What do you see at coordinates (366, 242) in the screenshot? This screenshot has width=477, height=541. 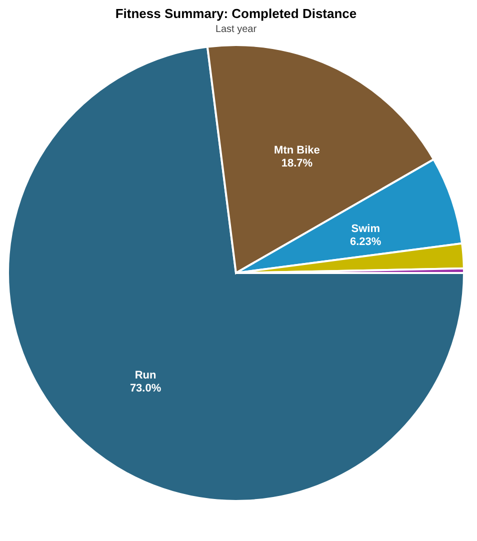 I see `data-label: 6.23%` at bounding box center [366, 242].